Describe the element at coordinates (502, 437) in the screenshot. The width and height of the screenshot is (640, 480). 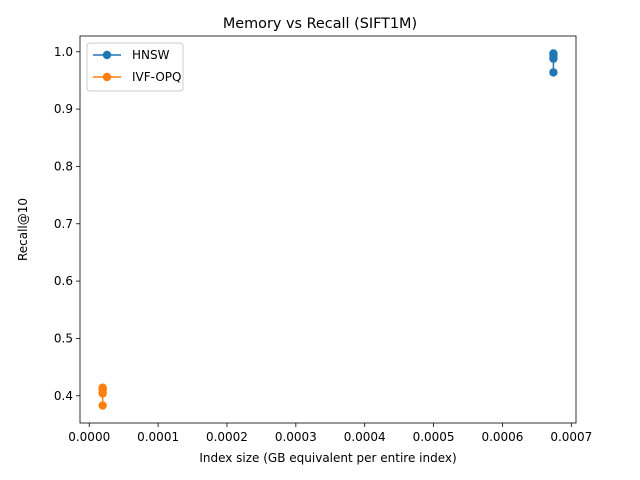
I see `x-tick-label: 0.0006` at that location.